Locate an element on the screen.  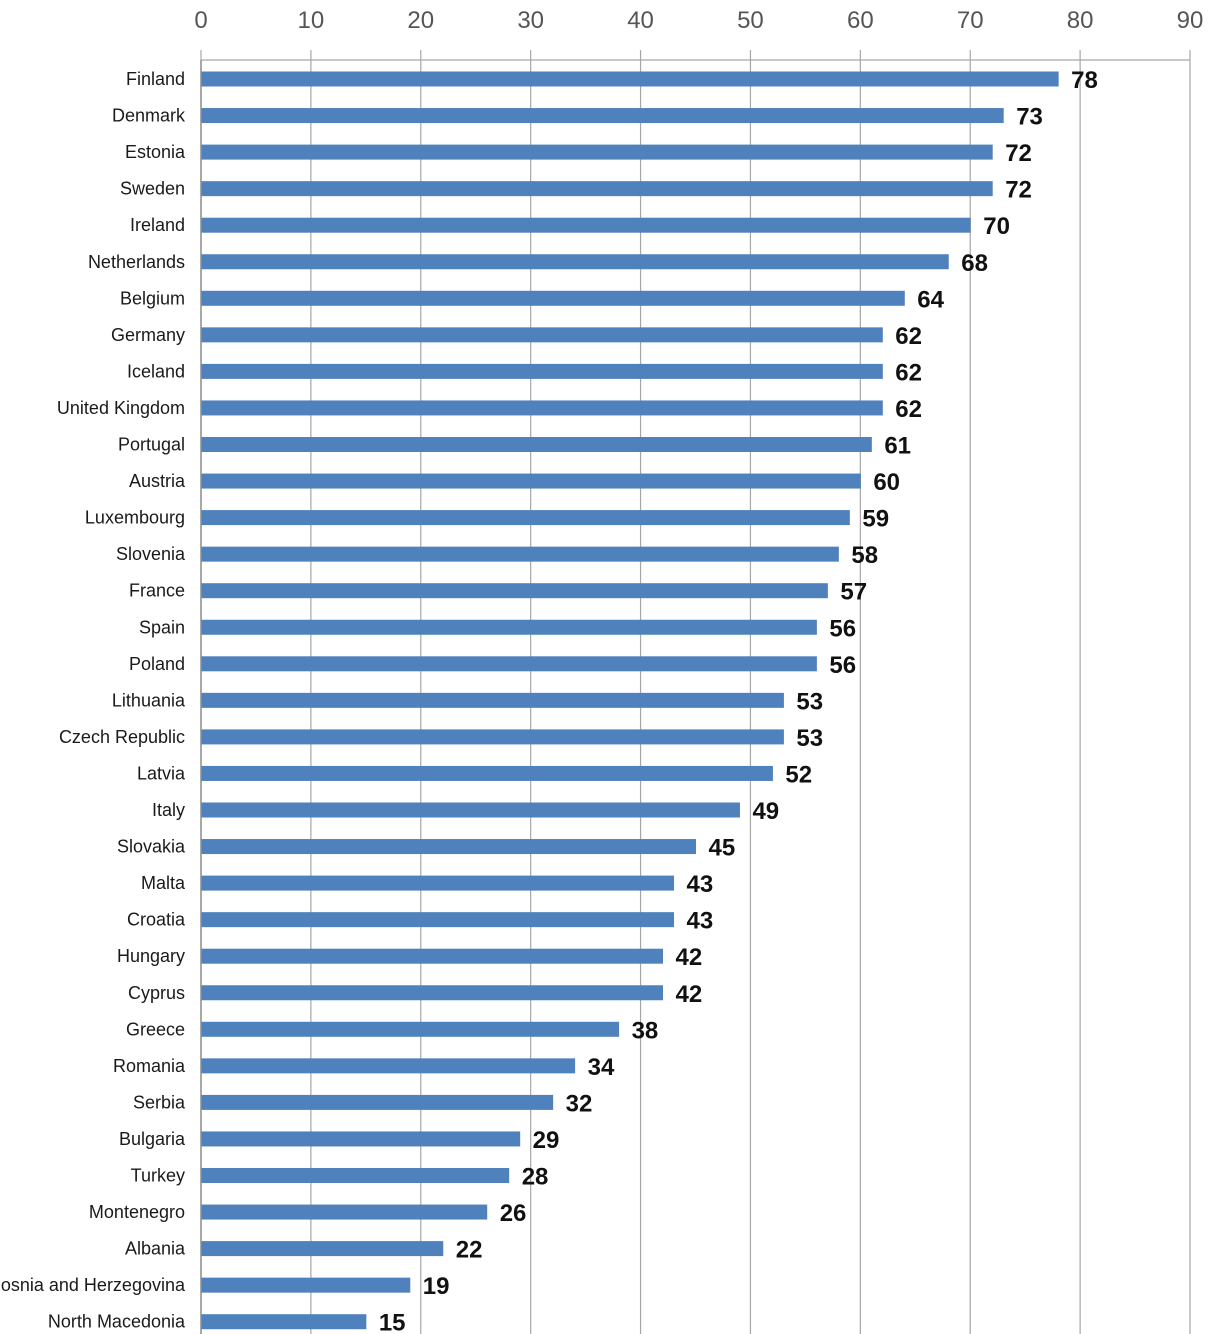
data-label: 43 is located at coordinates (700, 884).